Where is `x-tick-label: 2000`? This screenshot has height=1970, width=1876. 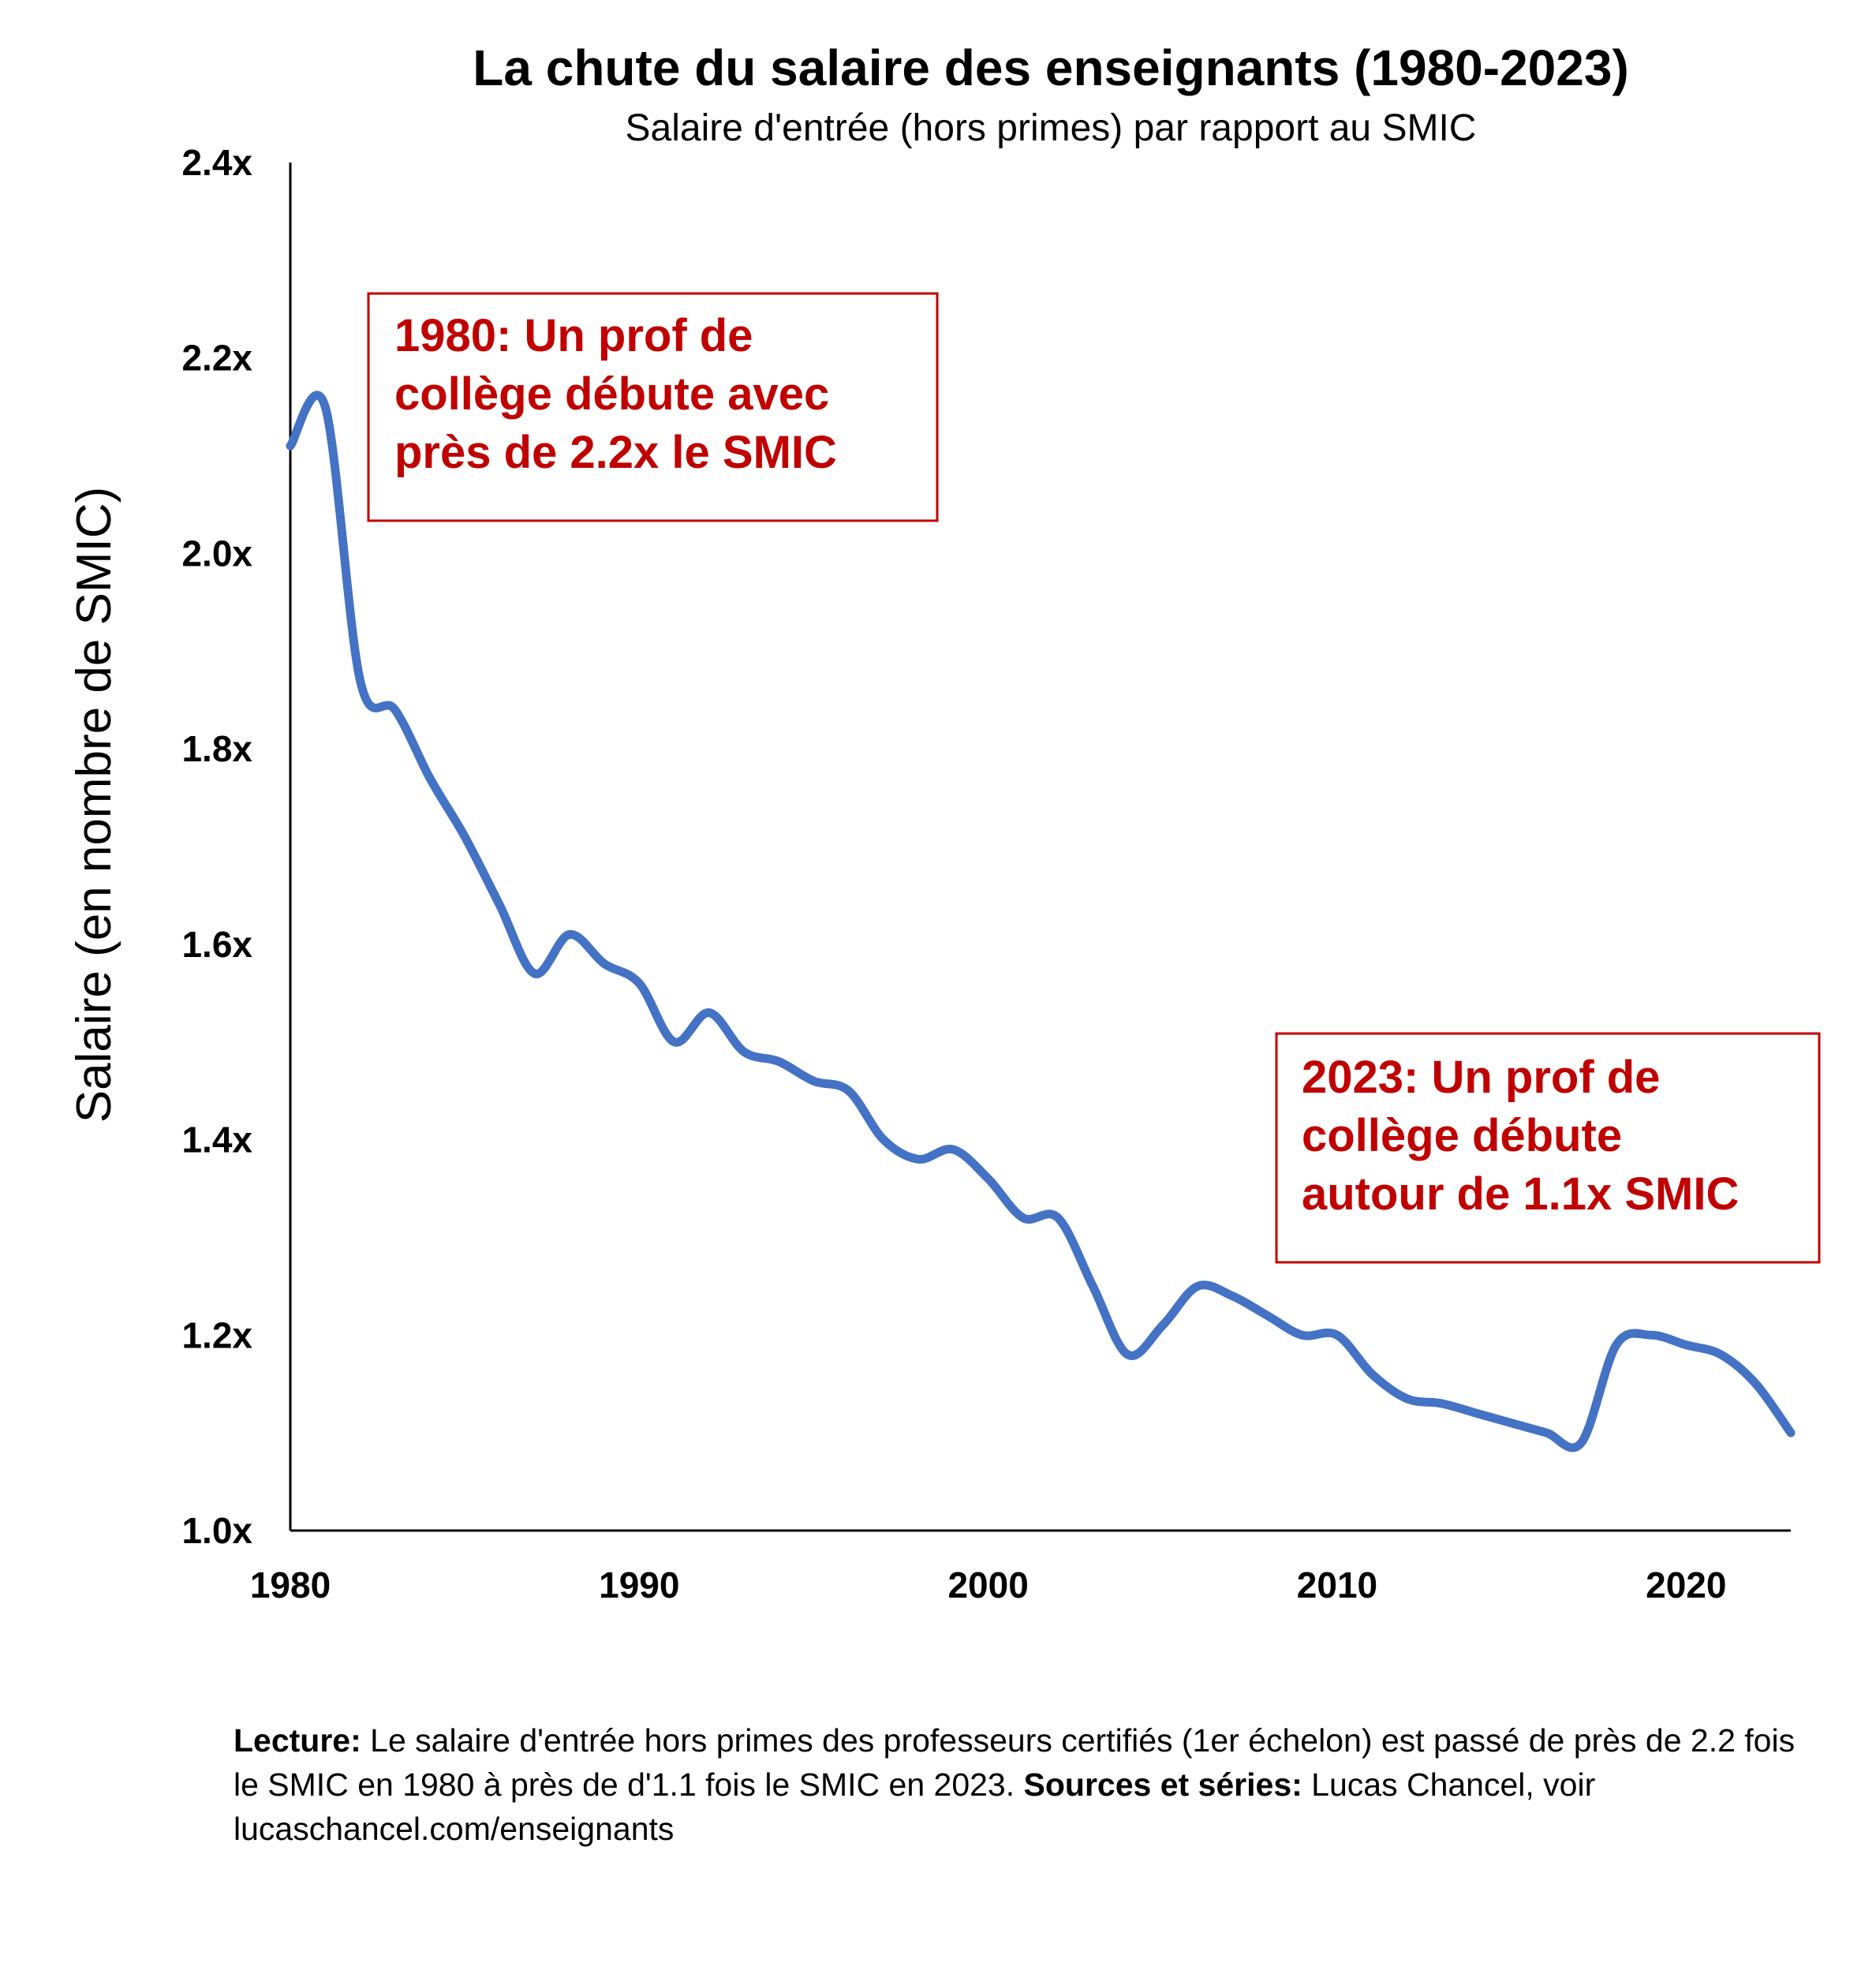
x-tick-label: 2000 is located at coordinates (987, 1585).